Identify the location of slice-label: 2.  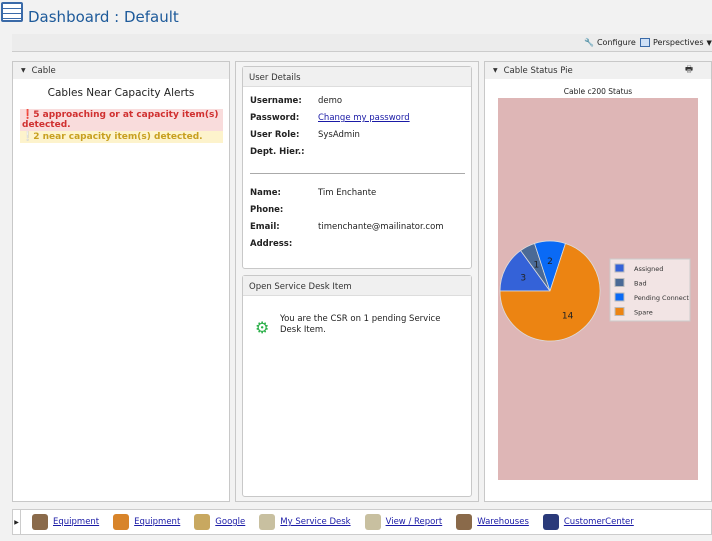
(550, 262).